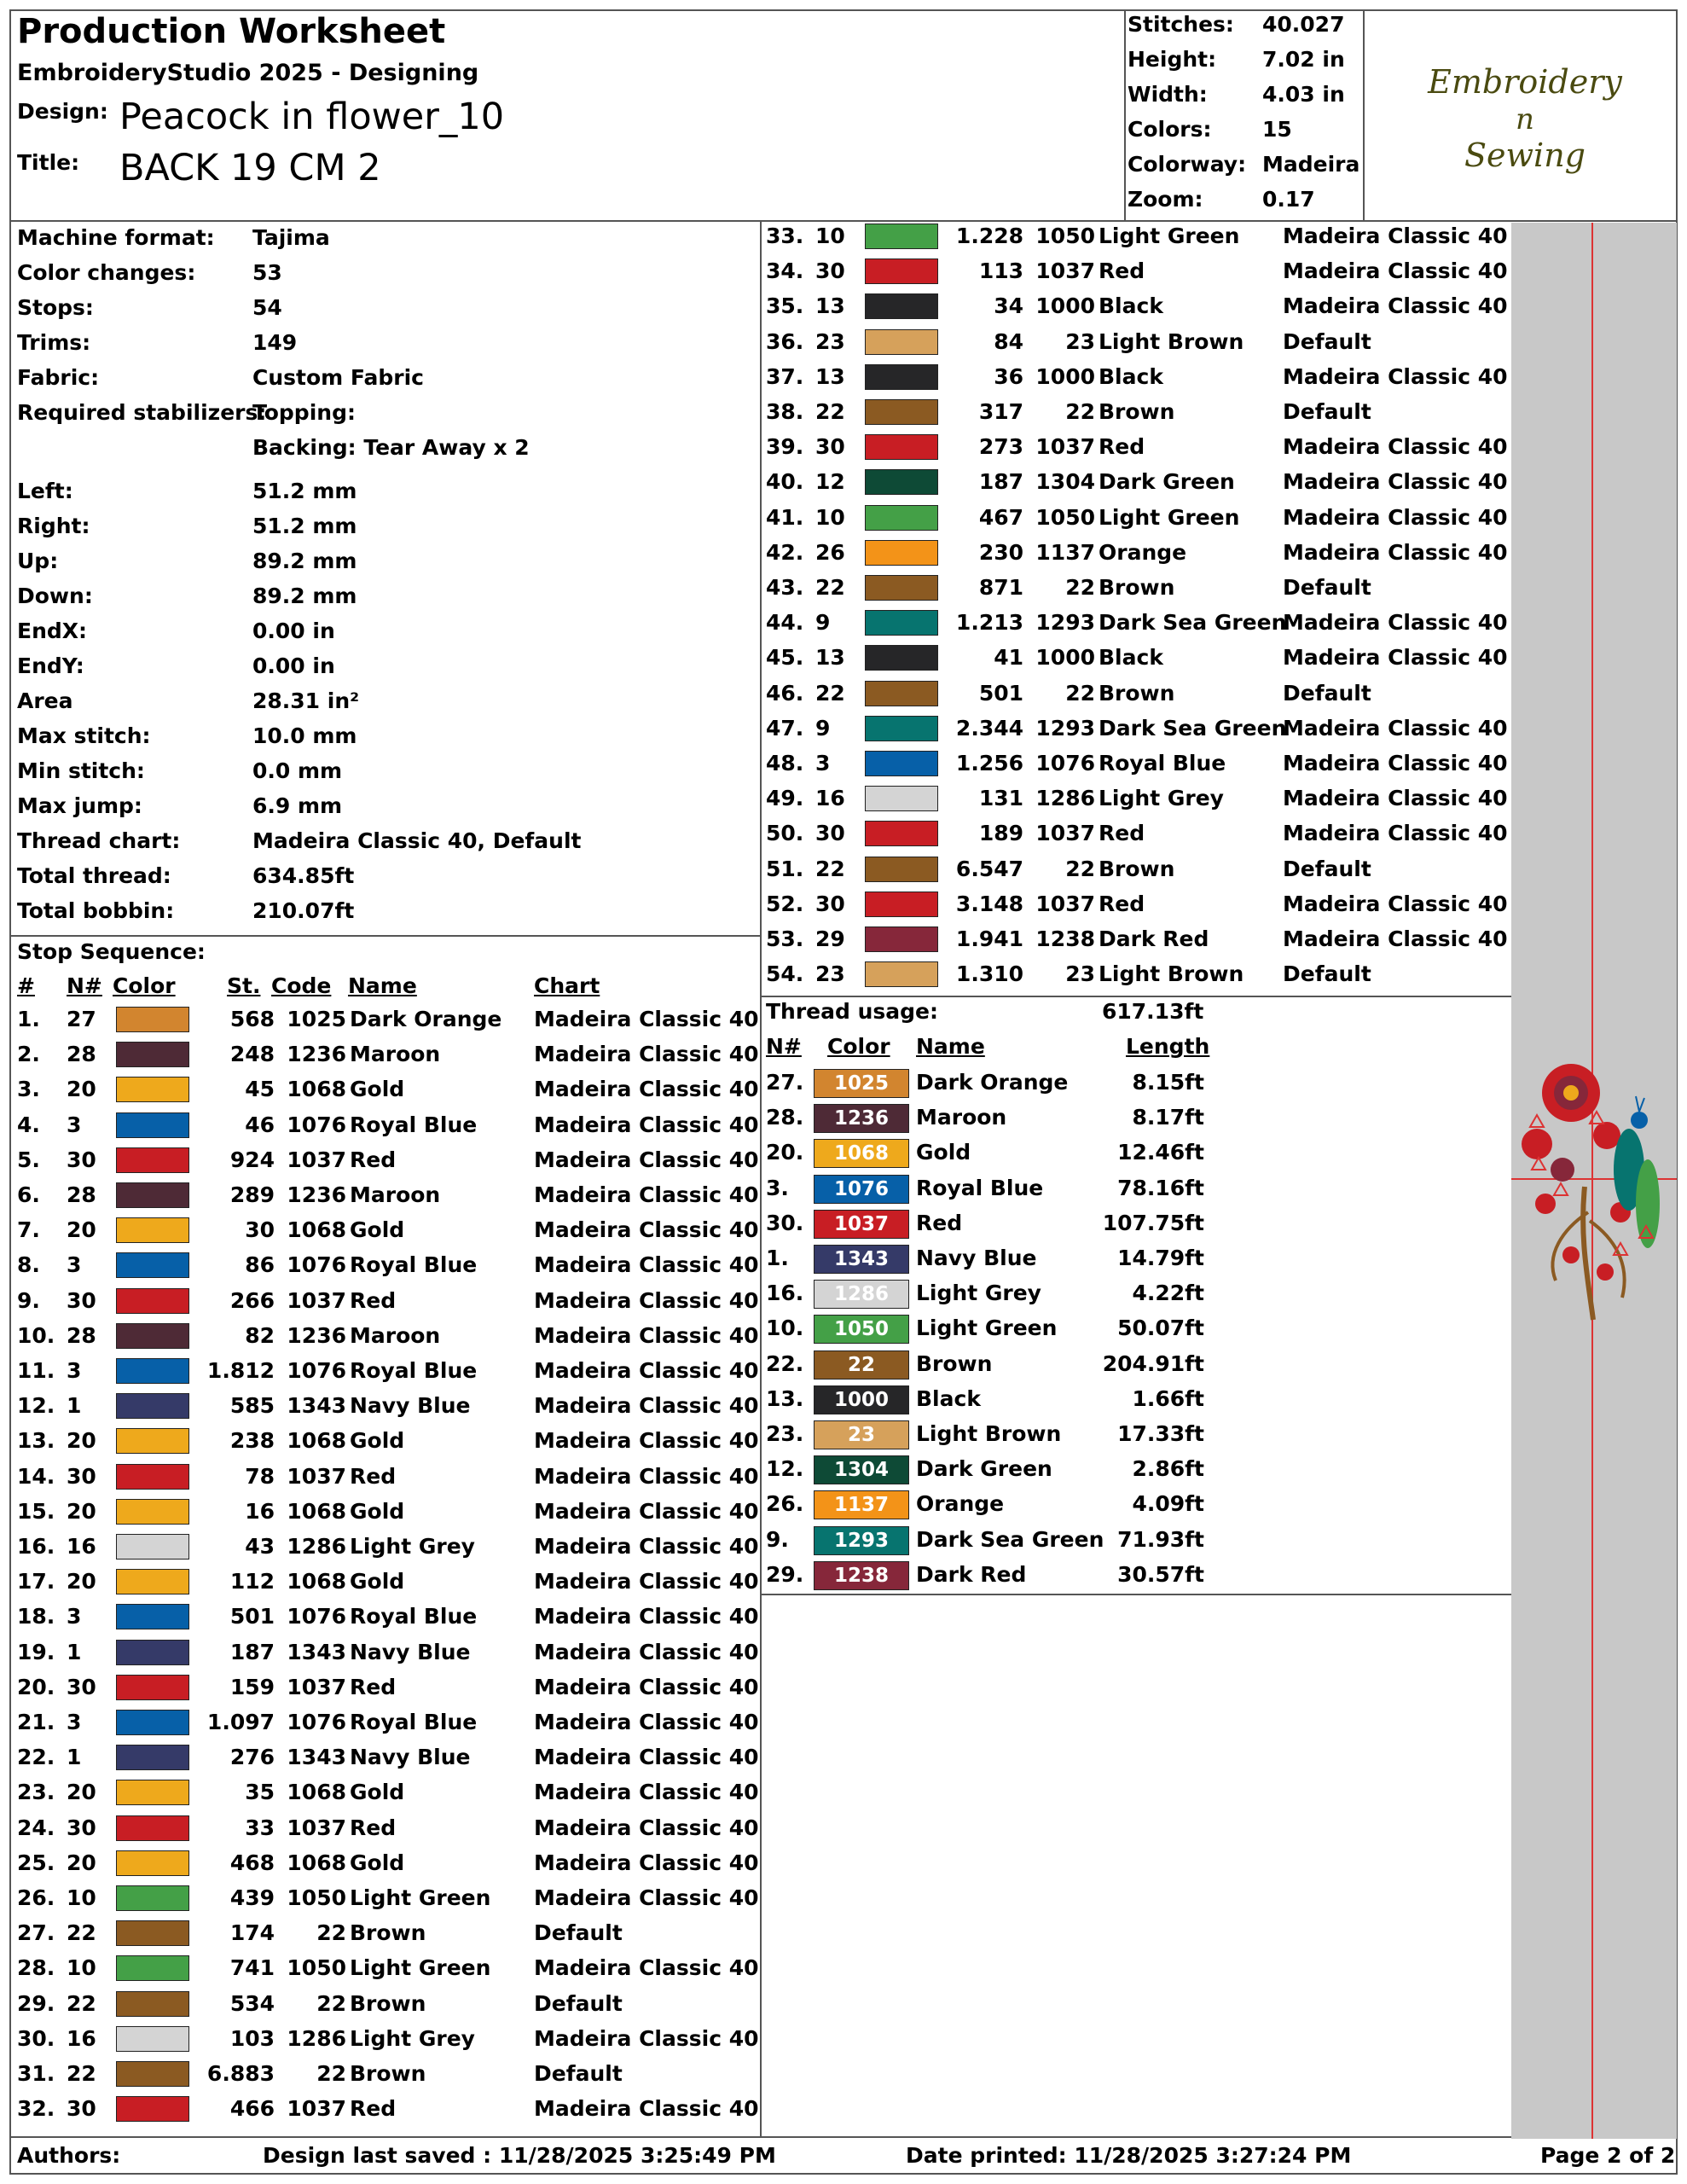 The width and height of the screenshot is (1687, 2184). I want to click on detail-label: Trims:, so click(54, 342).